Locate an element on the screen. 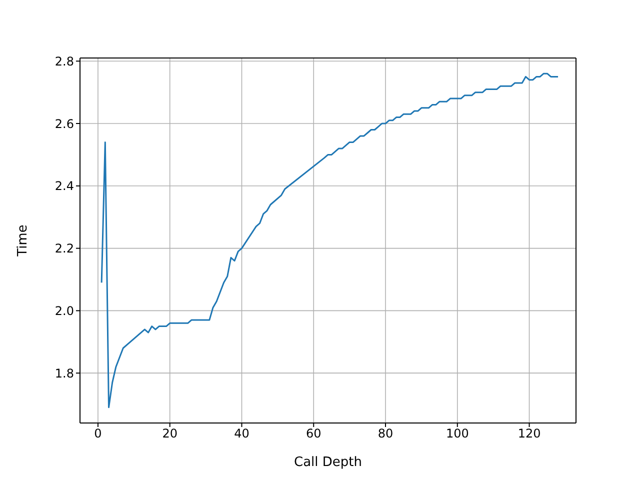 The width and height of the screenshot is (640, 480). y-tick-label: 2.2 is located at coordinates (64, 249).